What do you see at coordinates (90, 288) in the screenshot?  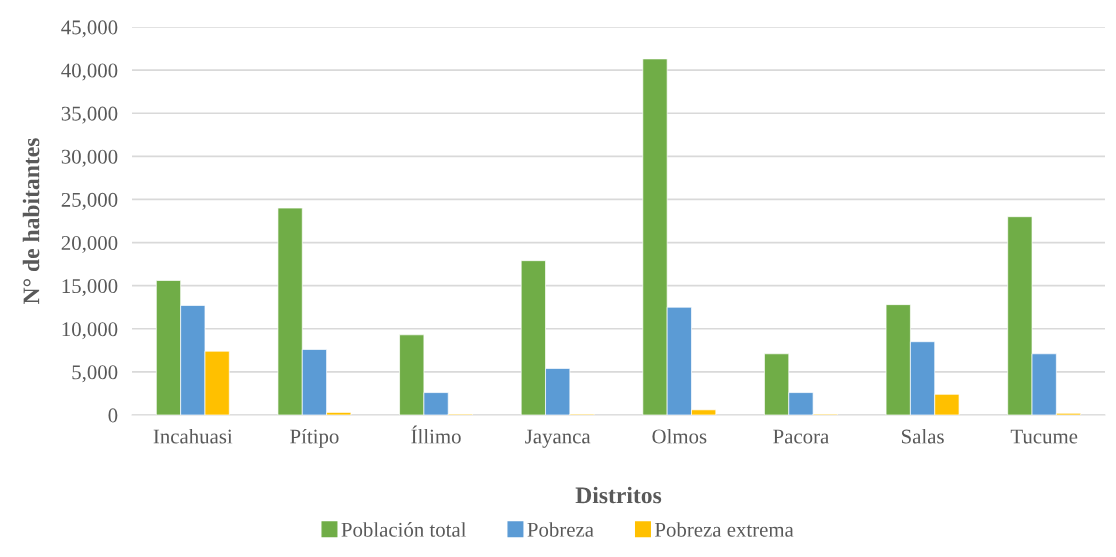 I see `y-tick-label: 15,000` at bounding box center [90, 288].